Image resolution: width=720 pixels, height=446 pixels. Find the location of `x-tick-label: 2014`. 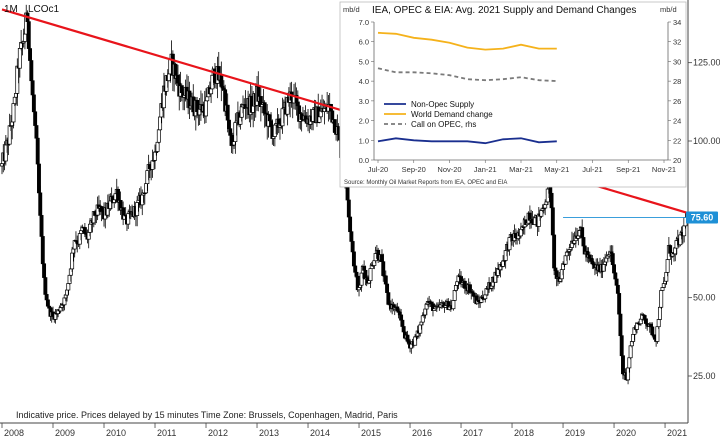

x-tick-label: 2014 is located at coordinates (320, 433).